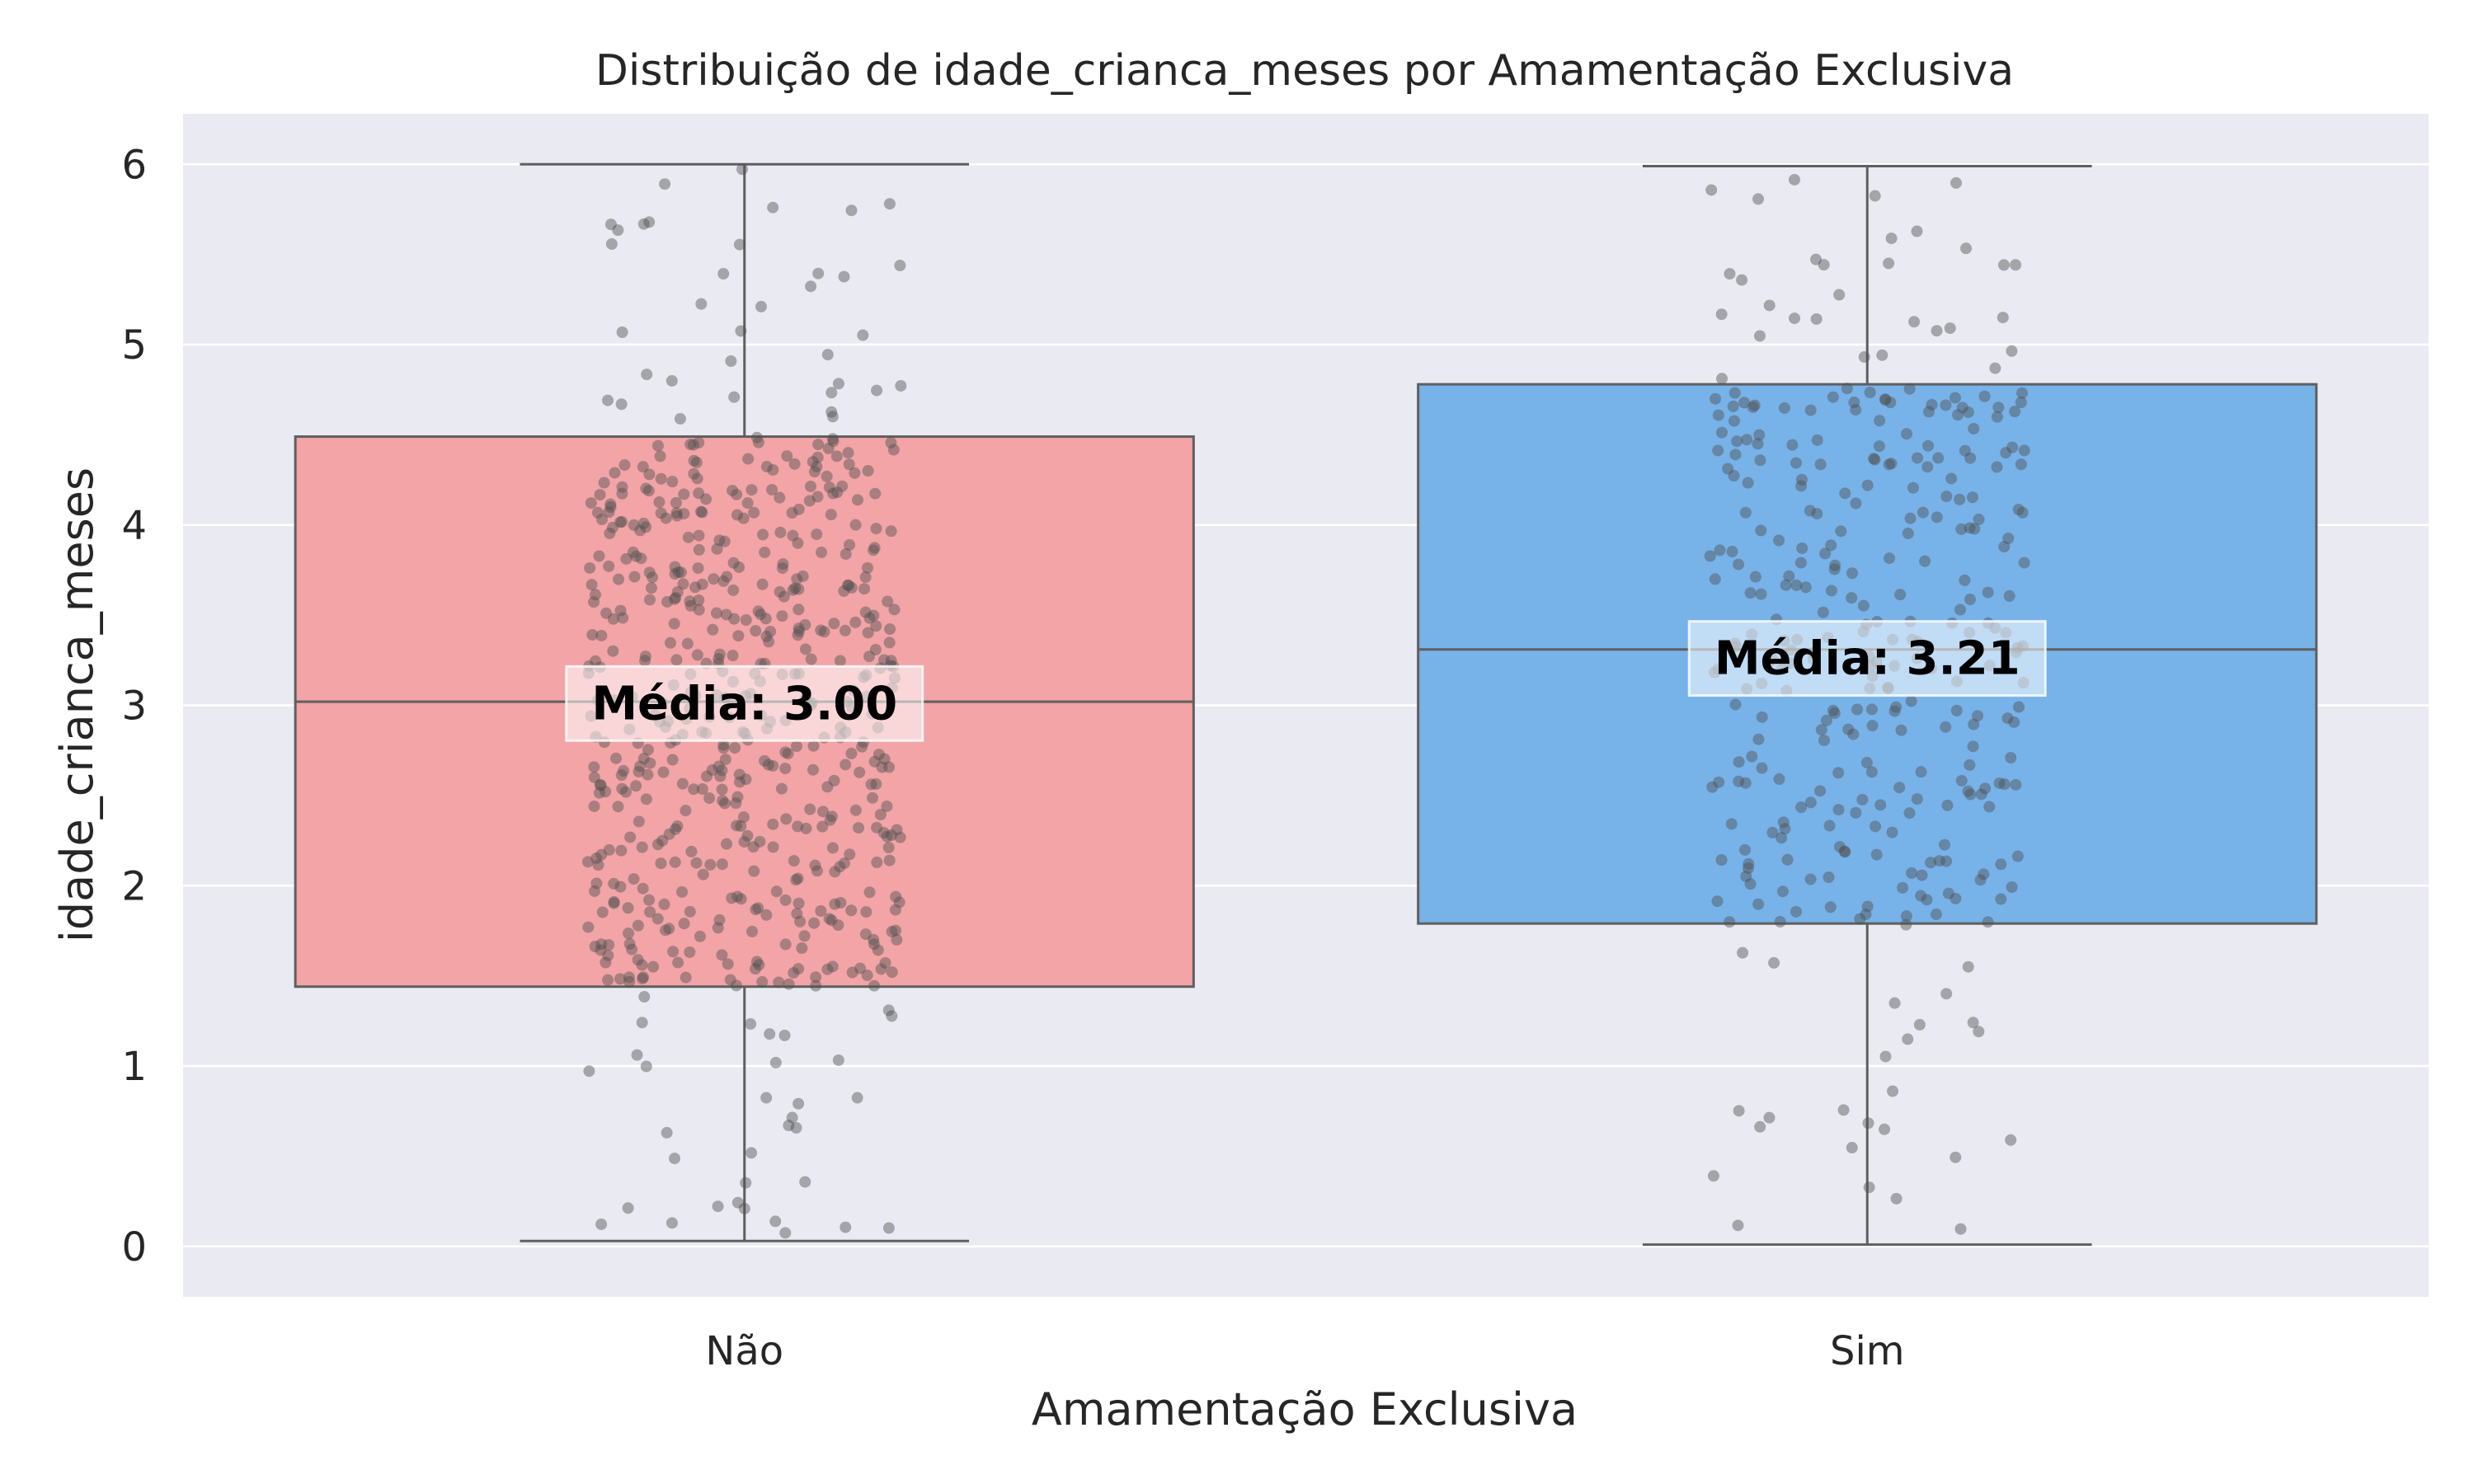 This screenshot has width=2474, height=1484. Describe the element at coordinates (744, 703) in the screenshot. I see `mean-label: Média: 3.00` at that location.